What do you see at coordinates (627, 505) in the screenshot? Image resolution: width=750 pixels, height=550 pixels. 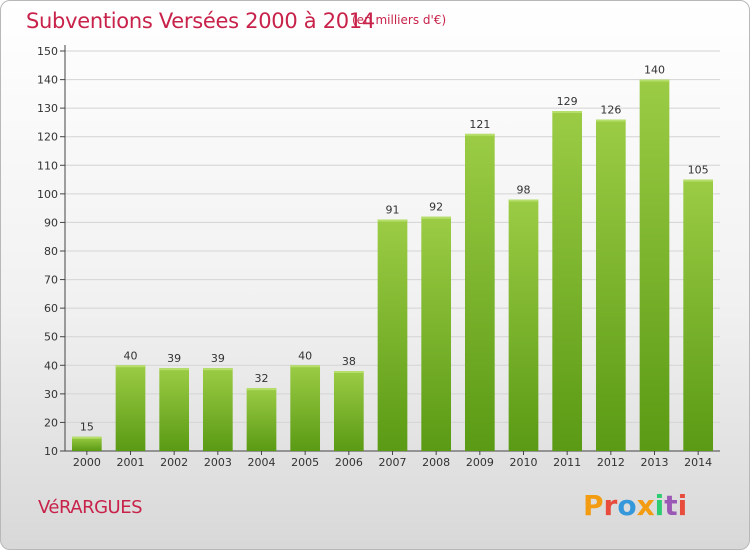 I see `logo-letter: o` at bounding box center [627, 505].